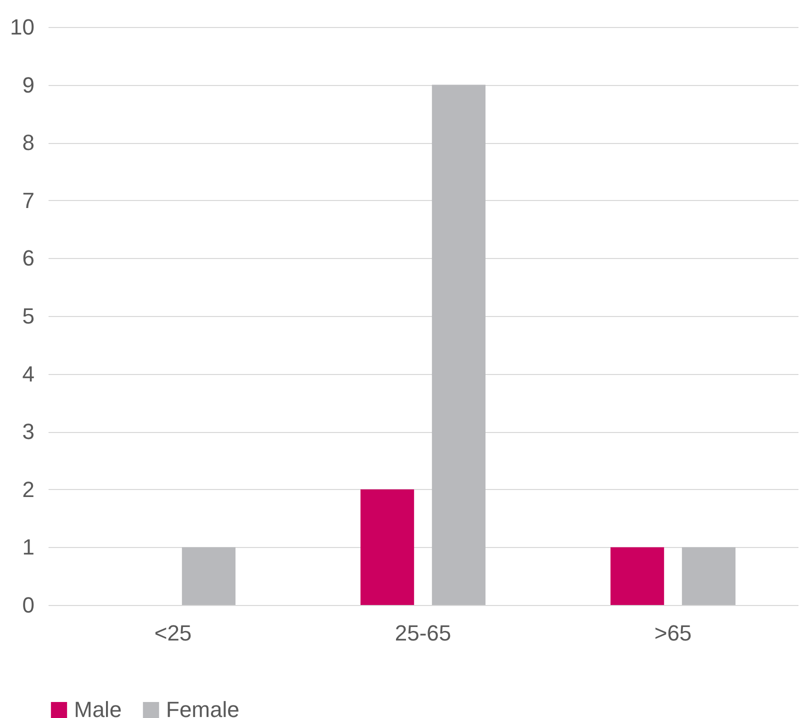  Describe the element at coordinates (203, 707) in the screenshot. I see `legend-label: Female` at that location.